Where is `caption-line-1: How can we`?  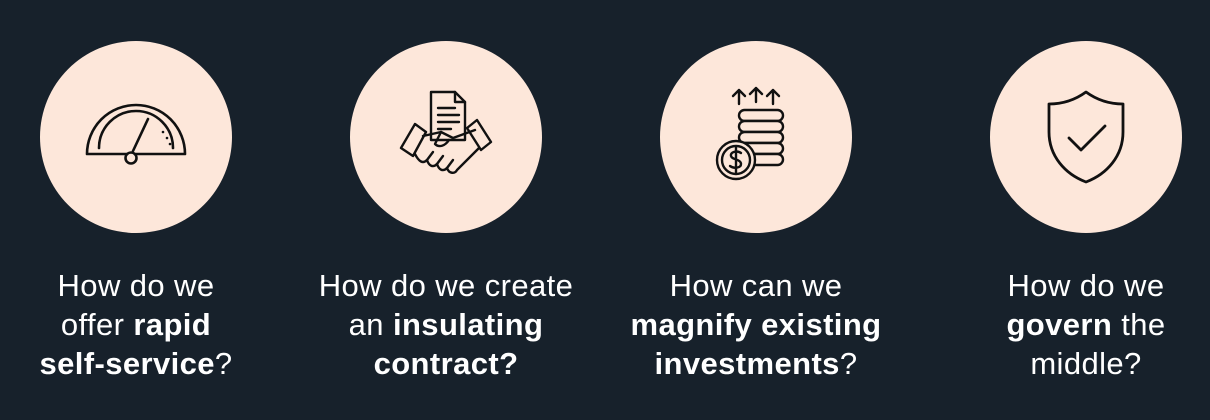 caption-line-1: How can we is located at coordinates (756, 285).